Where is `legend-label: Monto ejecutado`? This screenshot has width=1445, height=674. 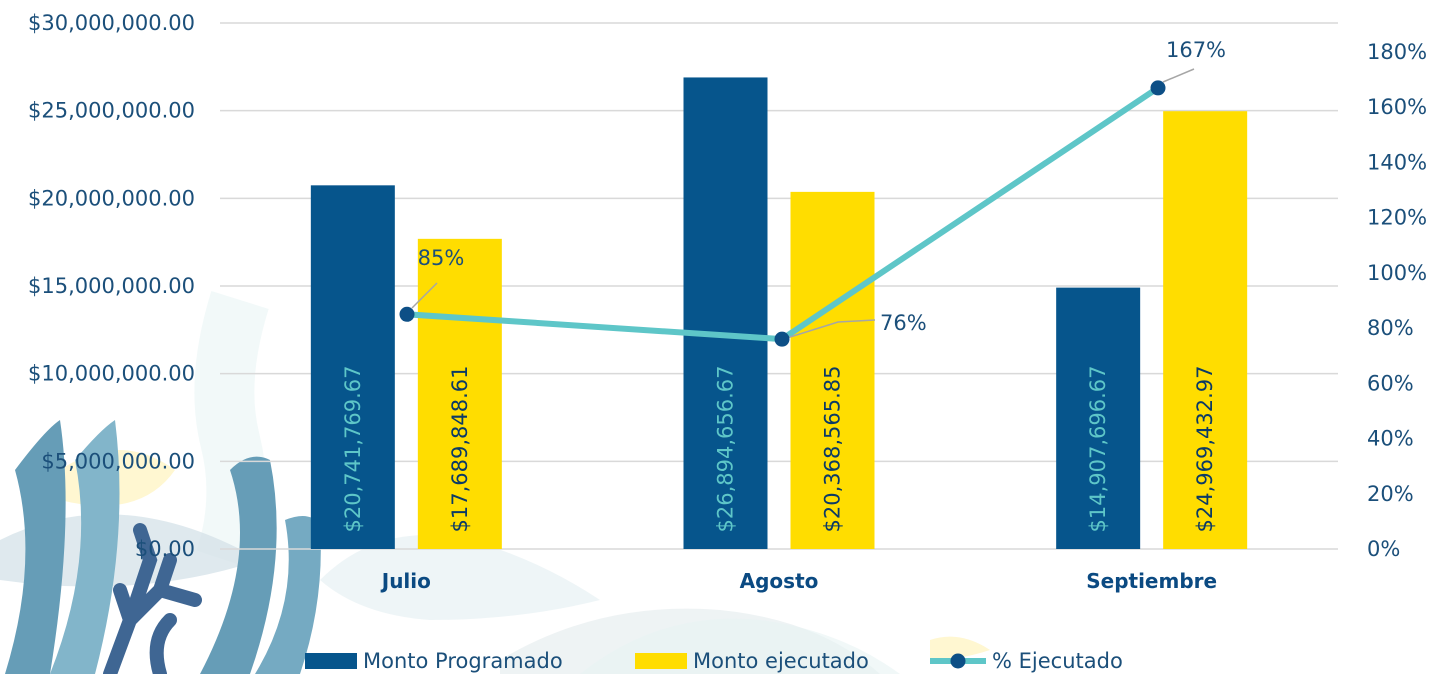 legend-label: Monto ejecutado is located at coordinates (781, 661).